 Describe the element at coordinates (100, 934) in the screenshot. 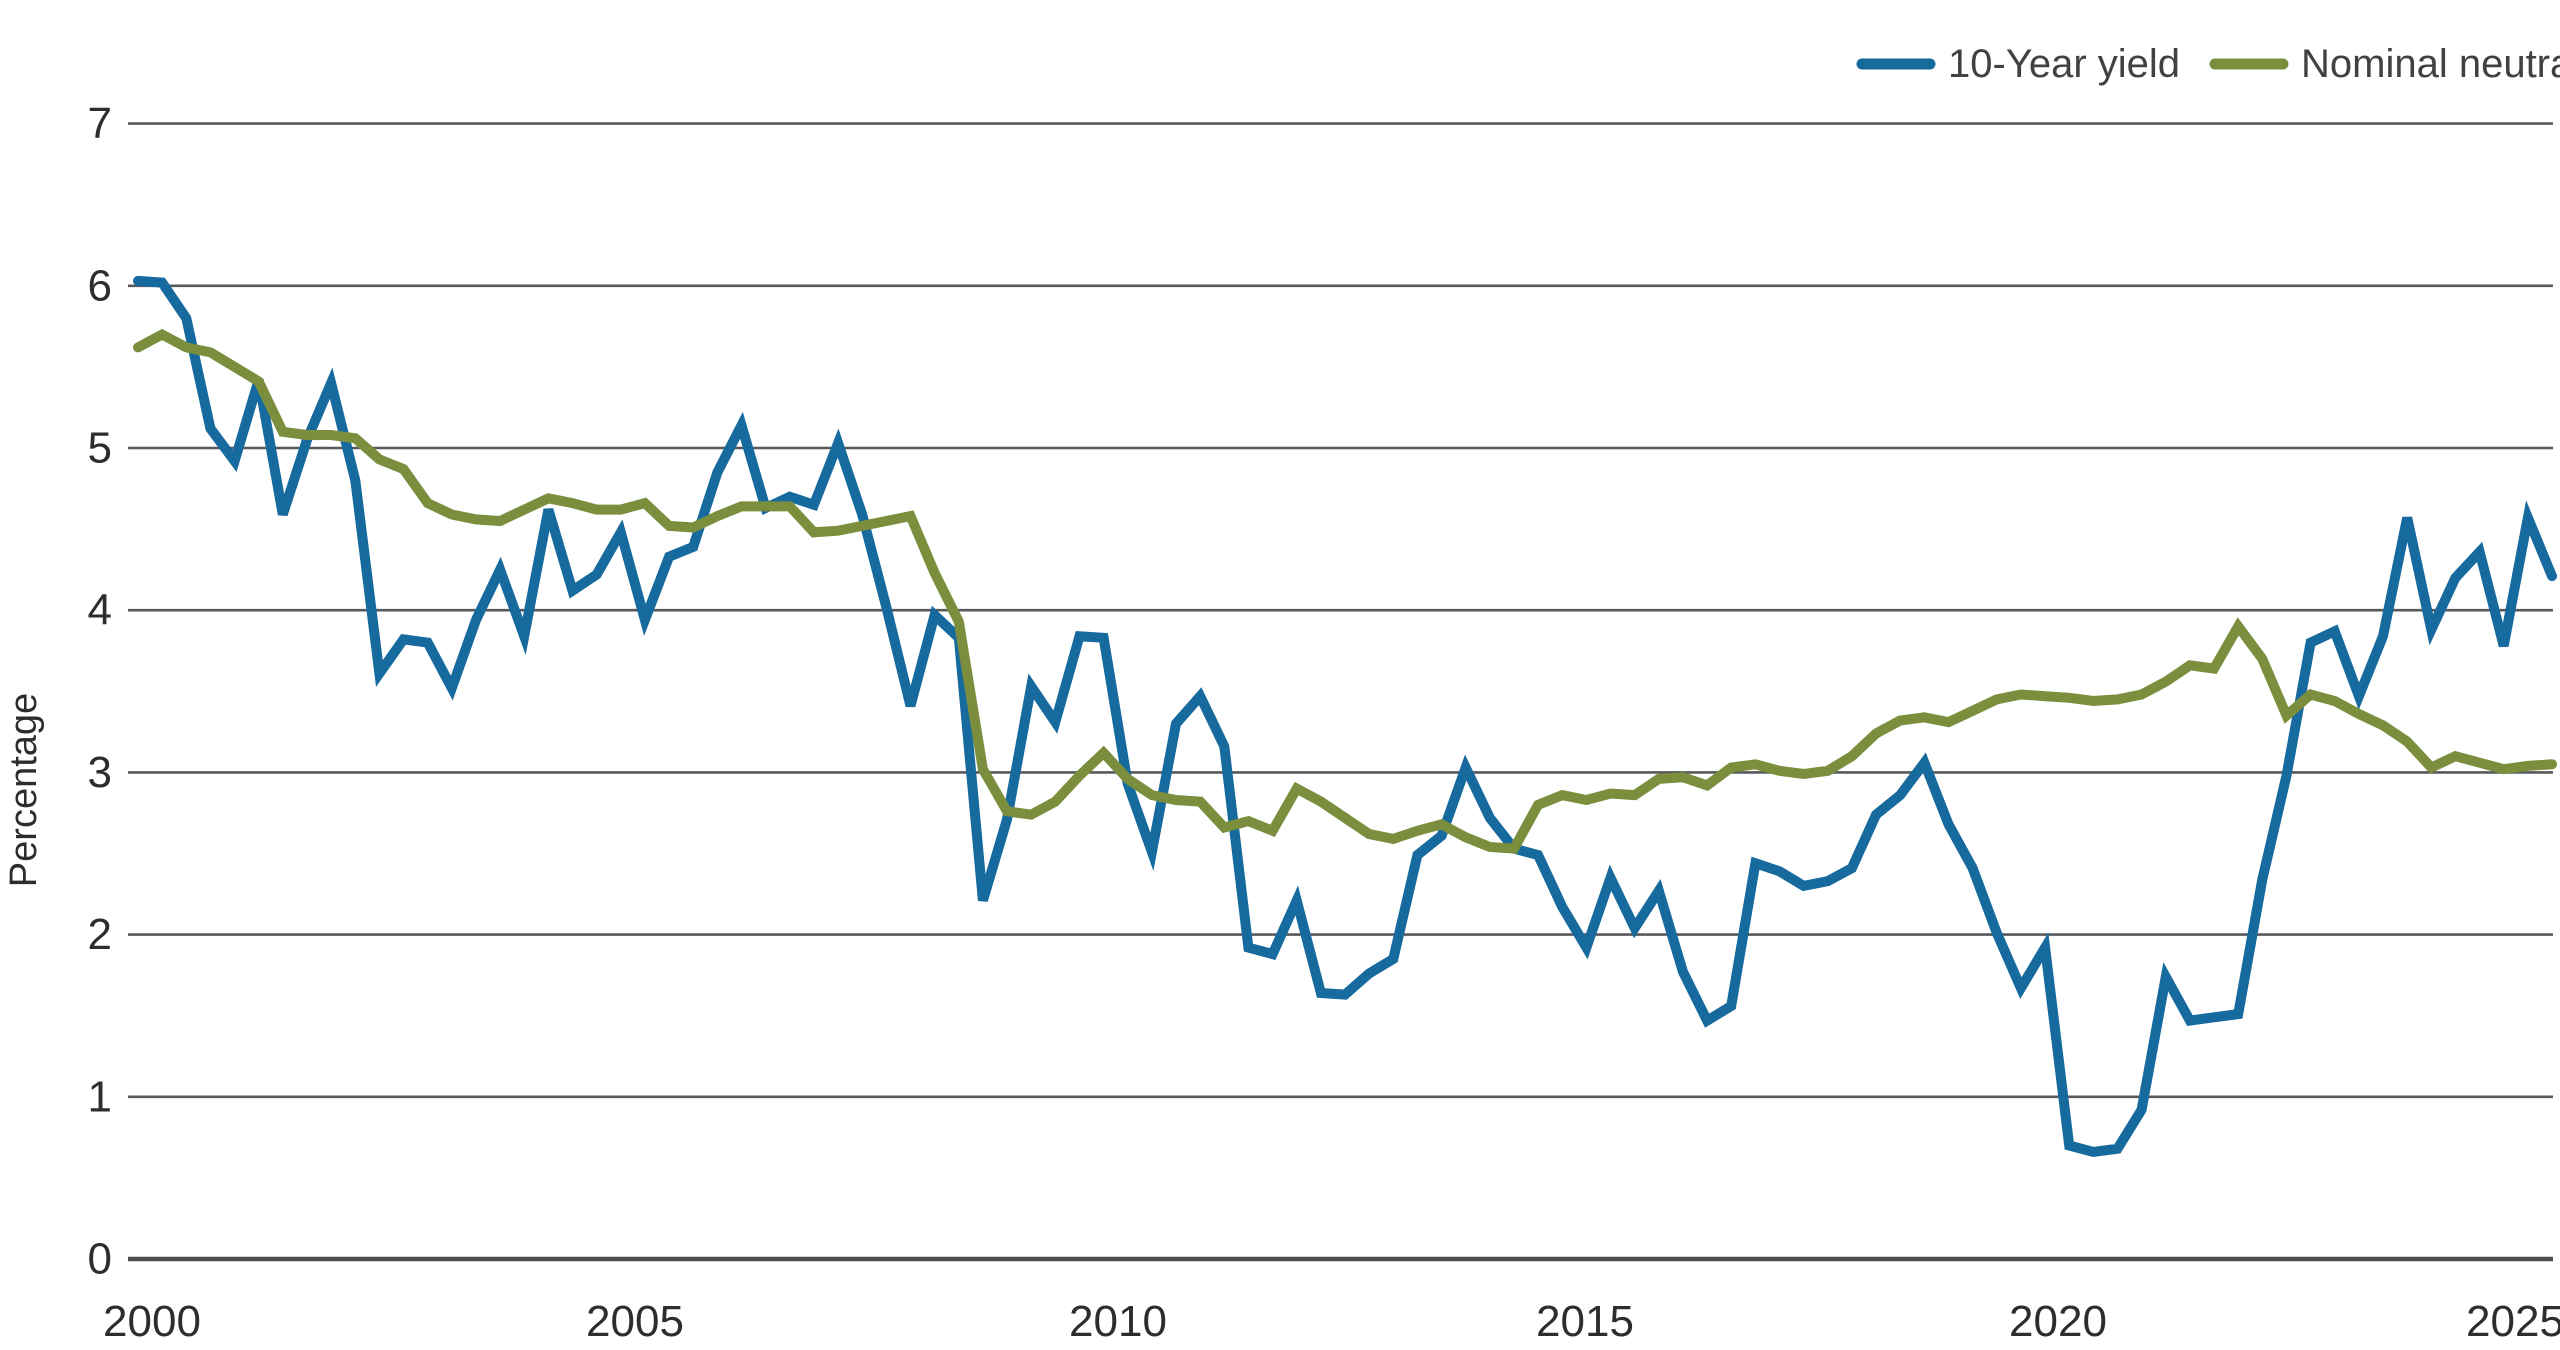

I see `y-tick-label: 2` at that location.